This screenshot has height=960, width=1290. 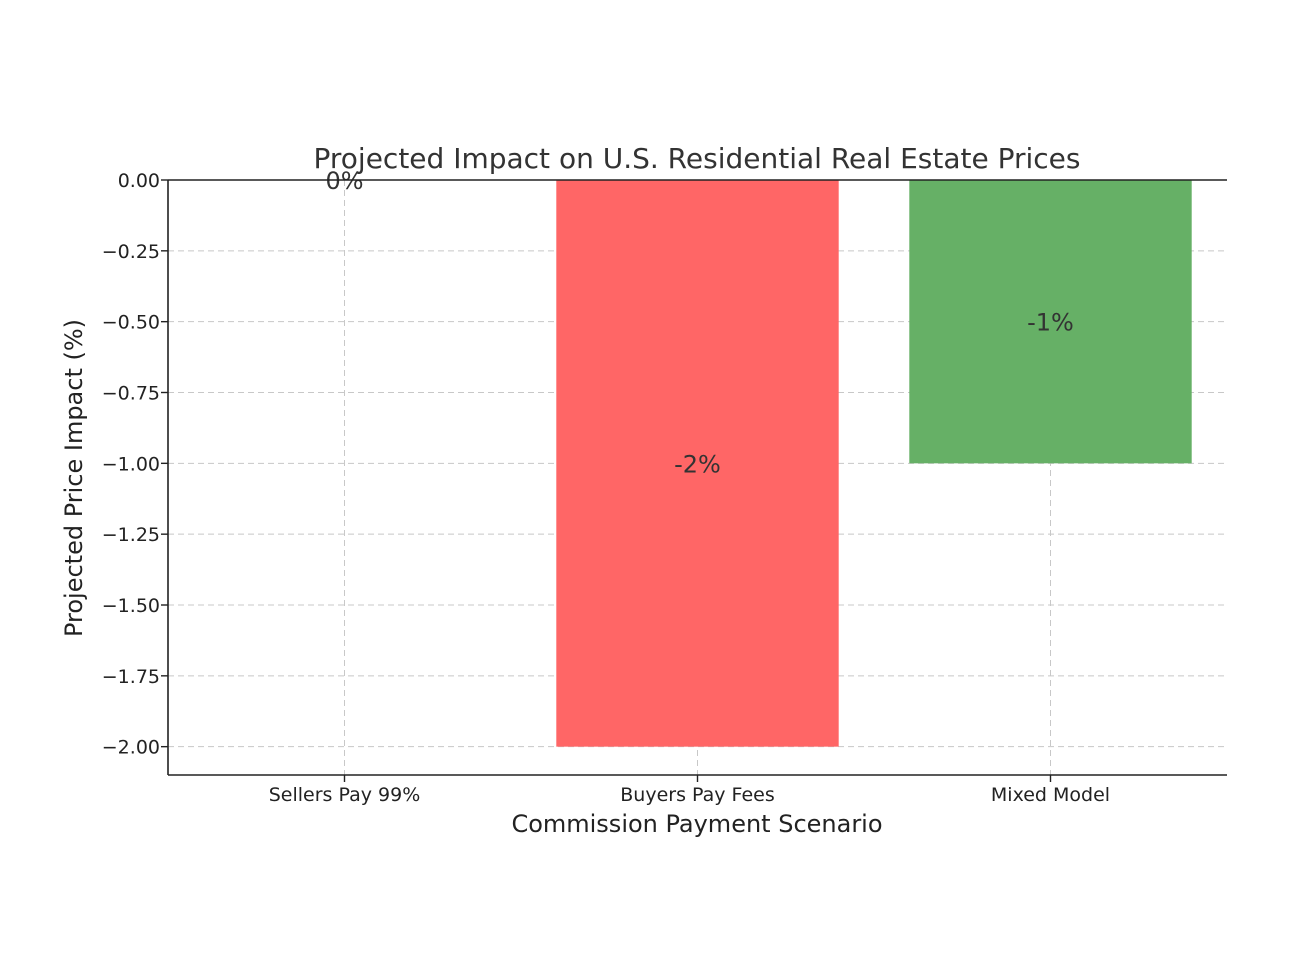 What do you see at coordinates (131, 748) in the screenshot?
I see `y-tick-label: −2.00` at bounding box center [131, 748].